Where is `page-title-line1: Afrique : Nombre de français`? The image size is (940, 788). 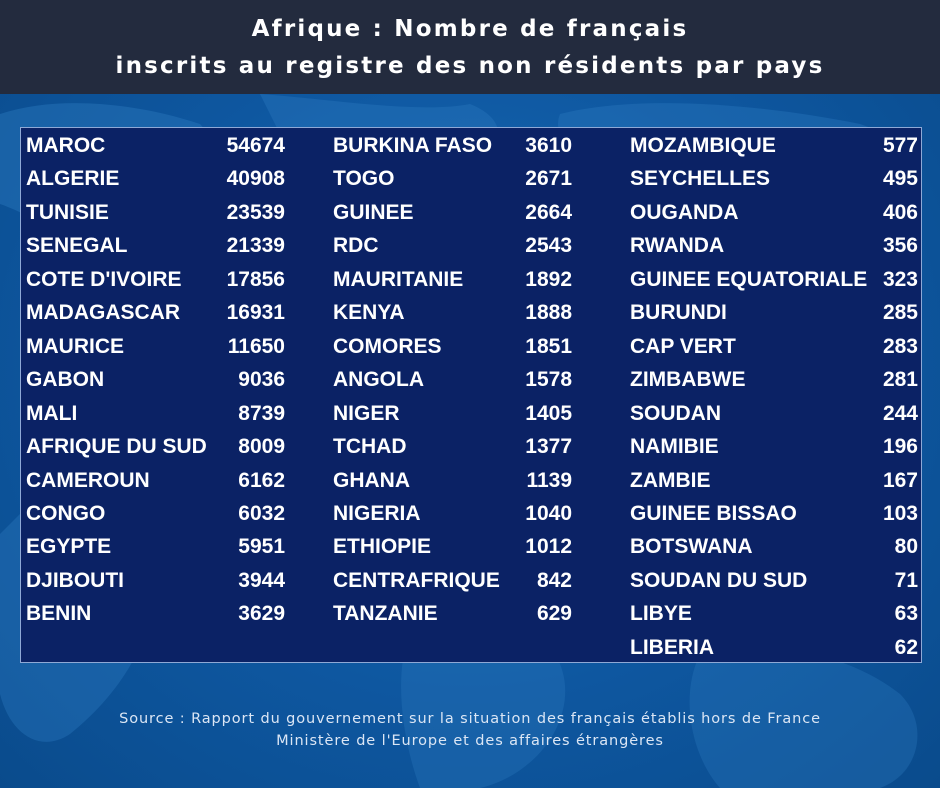
page-title-line1: Afrique : Nombre de français is located at coordinates (470, 29).